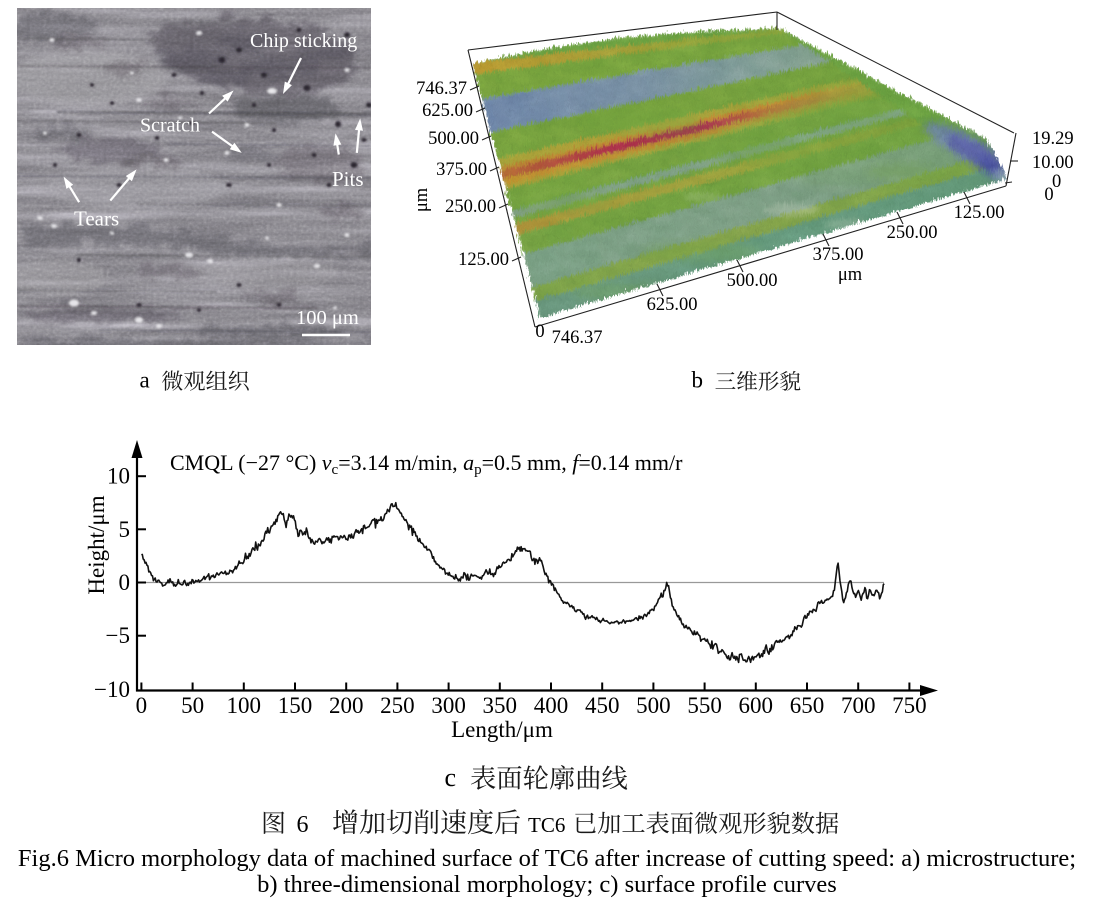 This screenshot has height=903, width=1095. I want to click on svg-text: 750, so click(909, 705).